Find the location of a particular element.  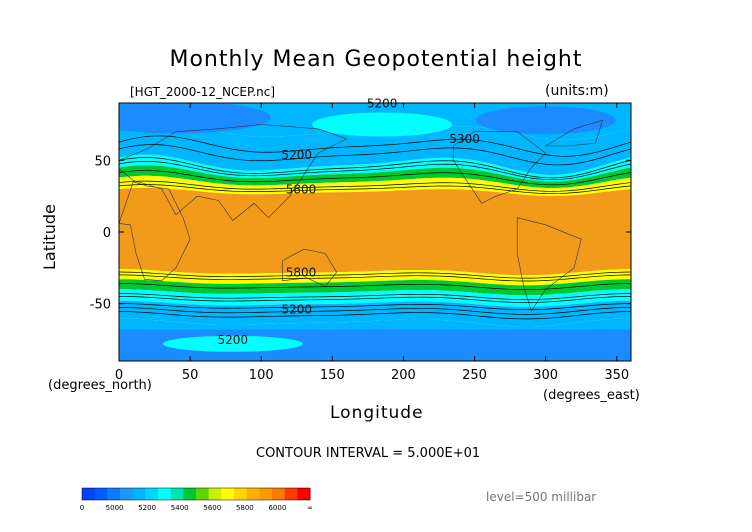

chart-title: Monthly Mean Geopotential height is located at coordinates (376, 59).